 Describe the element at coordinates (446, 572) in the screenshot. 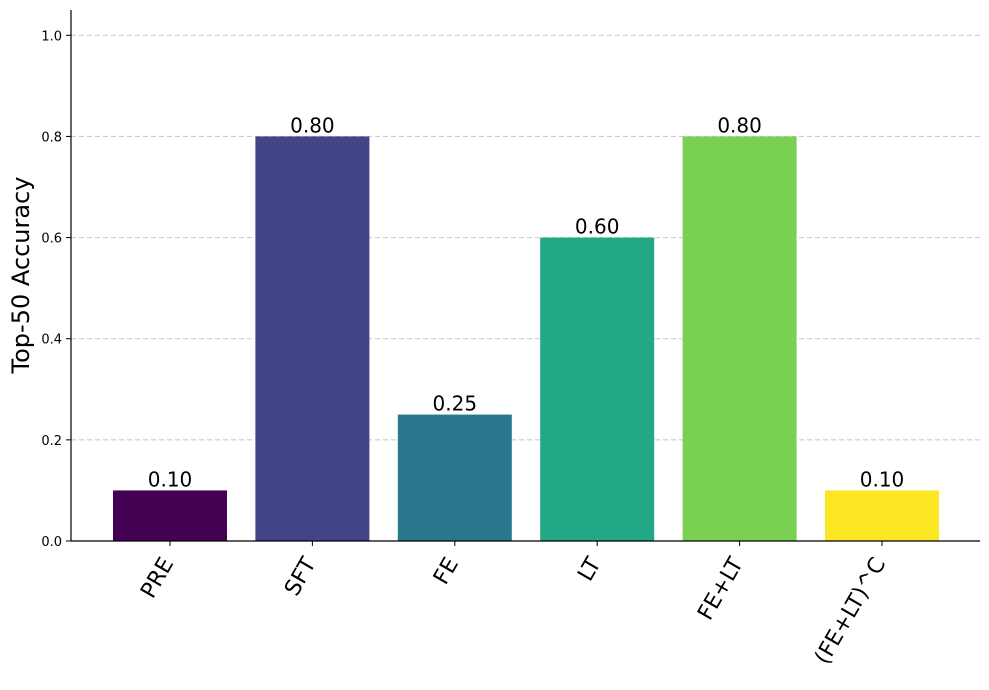

I see `x-tick-label: FE` at that location.